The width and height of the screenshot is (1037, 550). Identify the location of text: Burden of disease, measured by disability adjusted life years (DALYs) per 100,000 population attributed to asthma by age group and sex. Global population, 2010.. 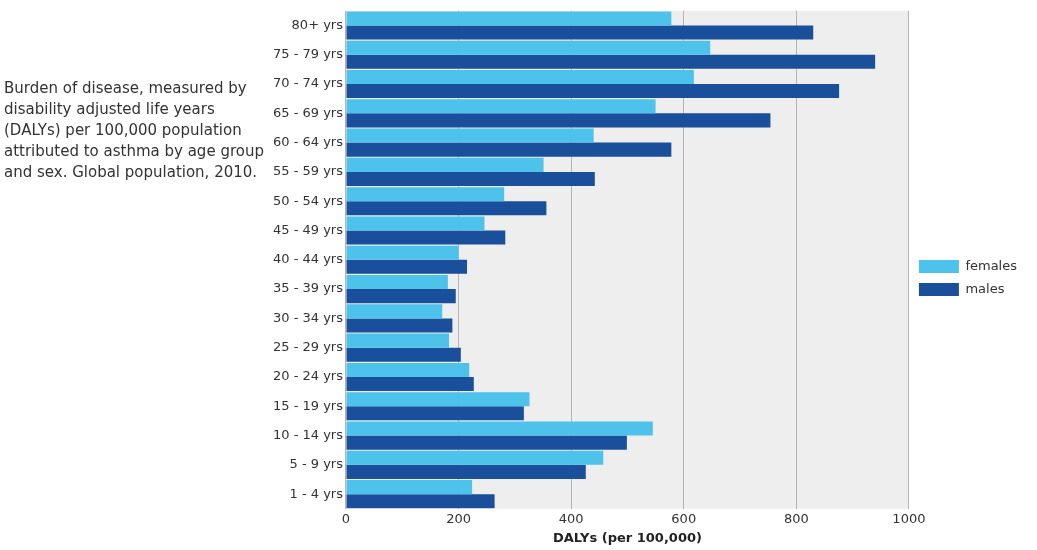
(134, 130).